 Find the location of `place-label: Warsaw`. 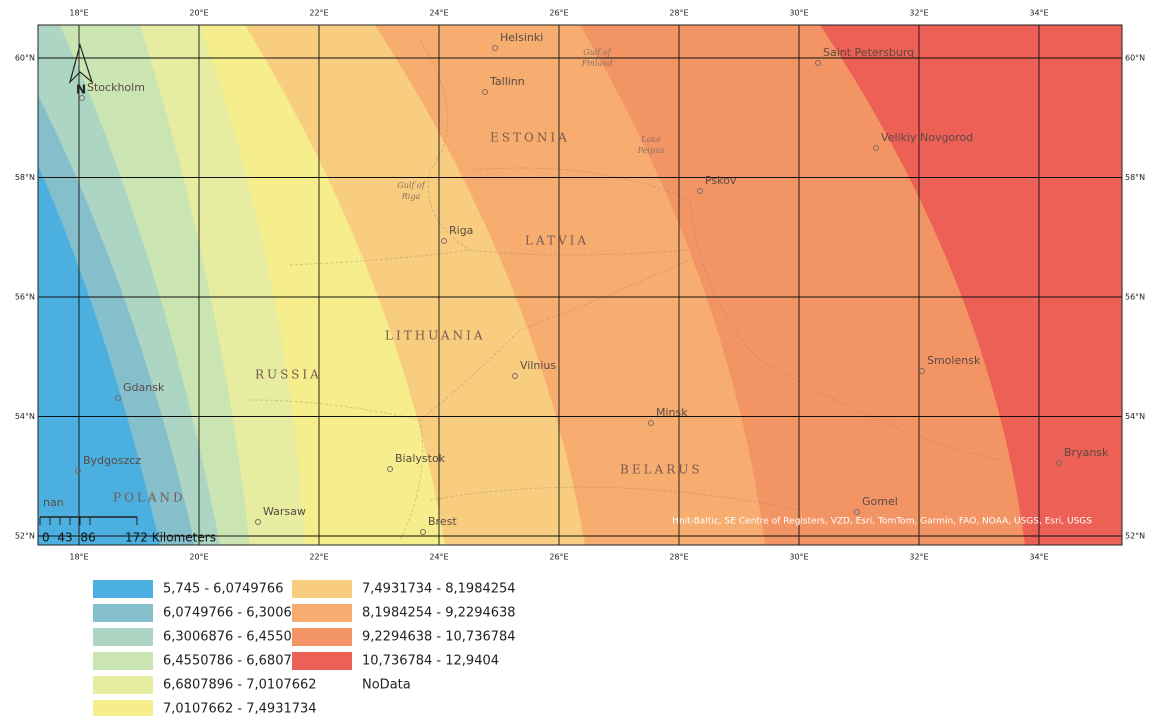

place-label: Warsaw is located at coordinates (284, 511).